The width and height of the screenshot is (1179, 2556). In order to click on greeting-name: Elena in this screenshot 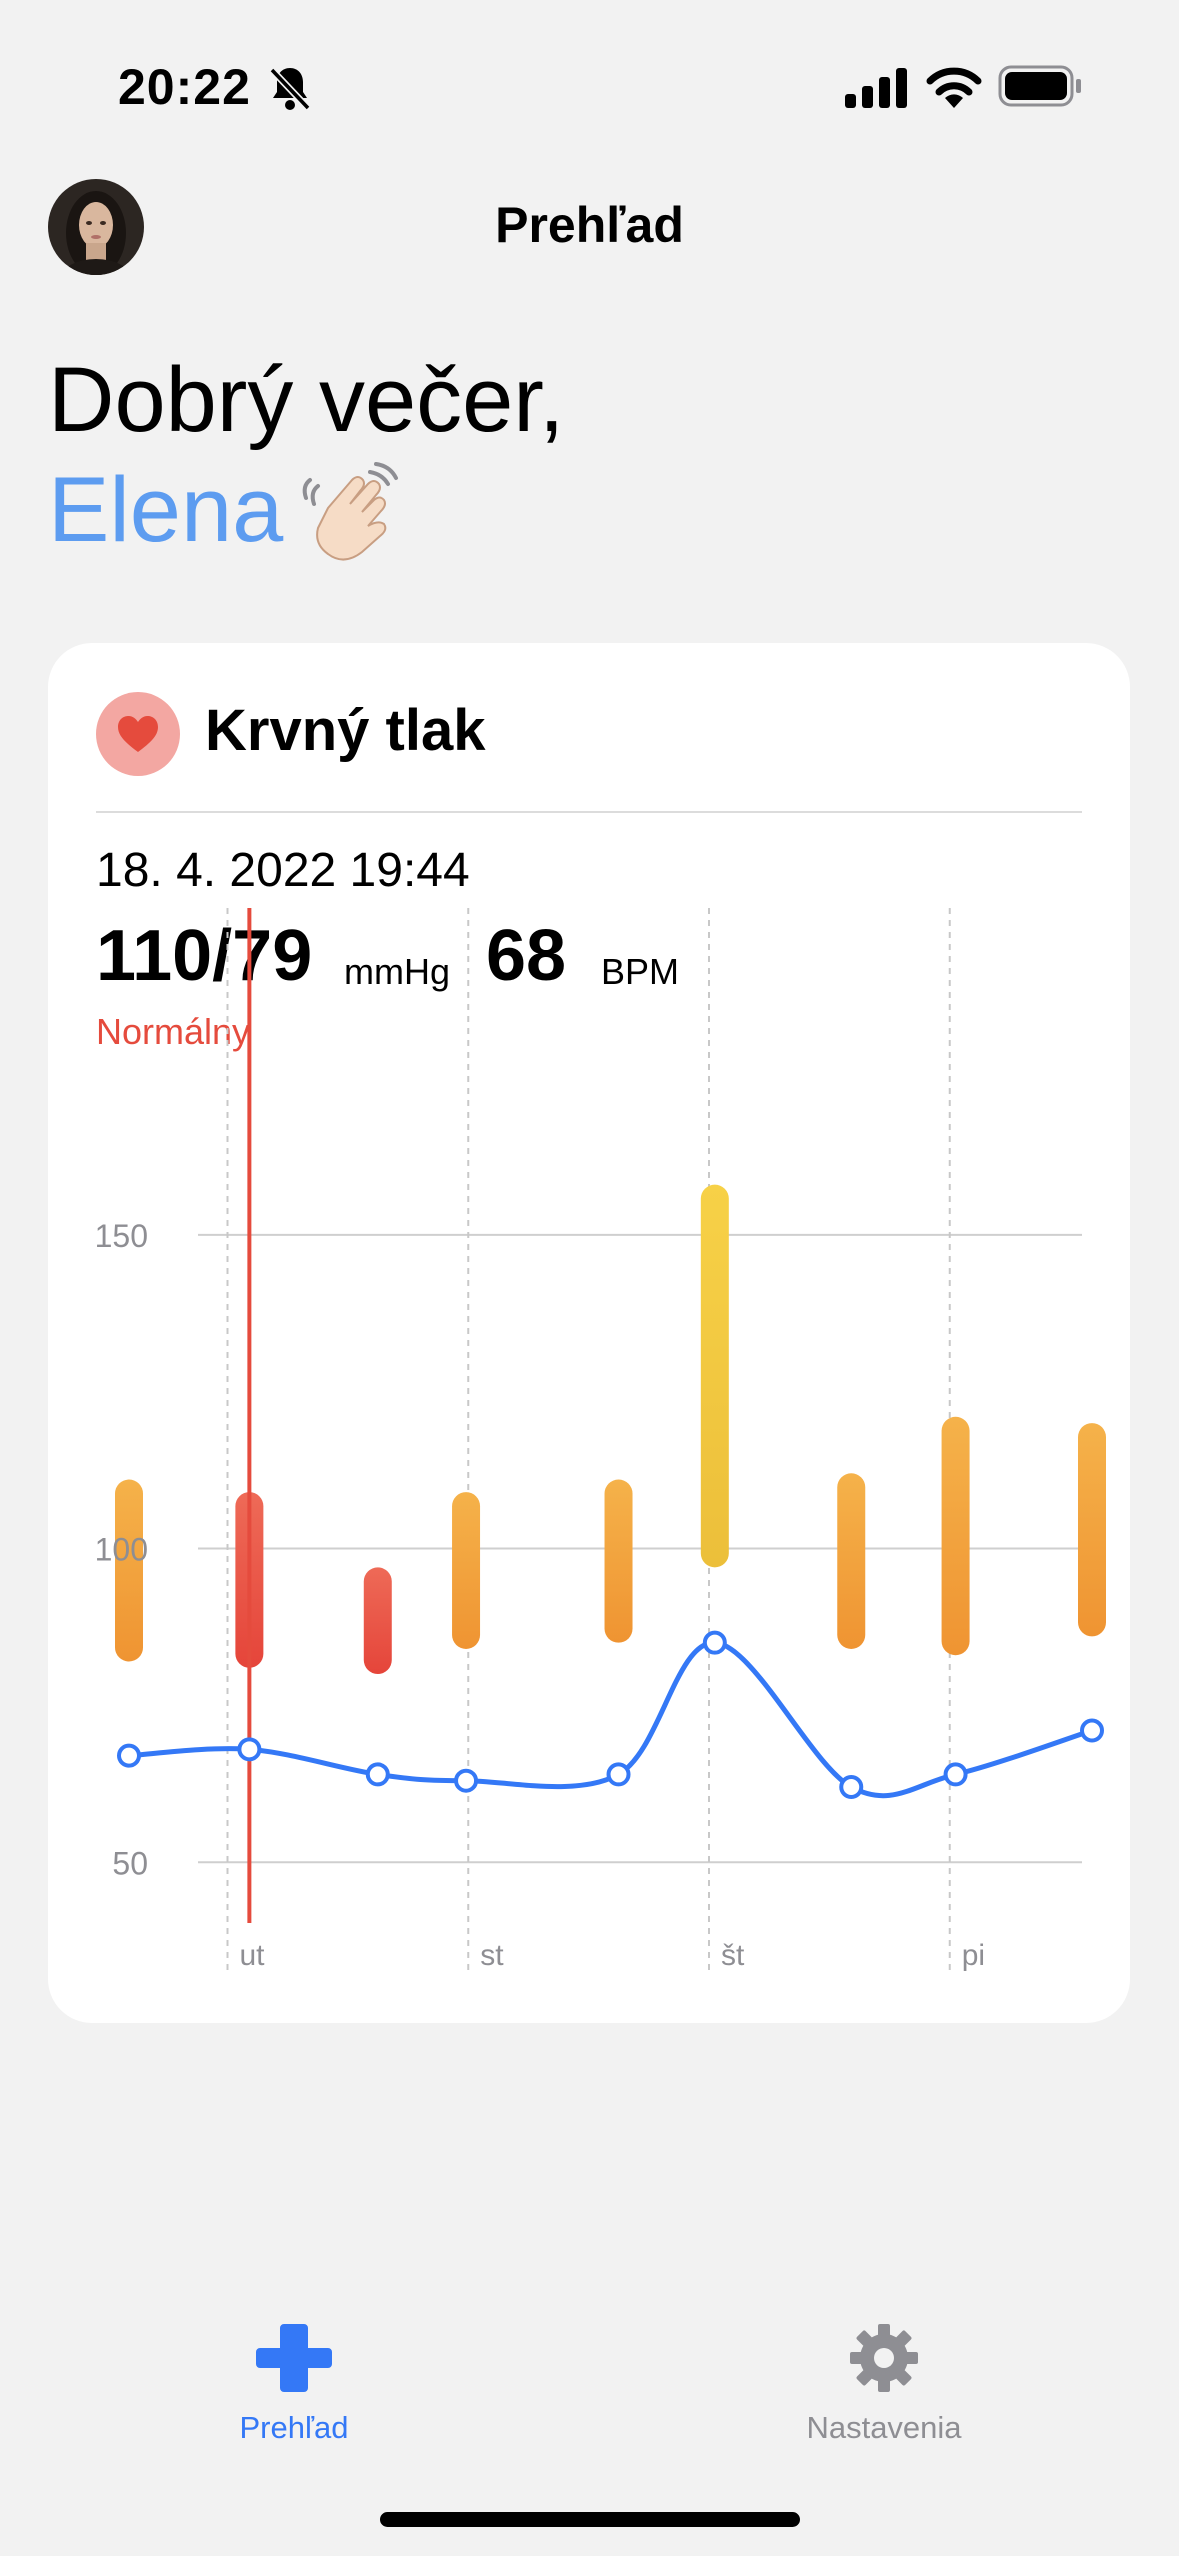, I will do `click(166, 510)`.